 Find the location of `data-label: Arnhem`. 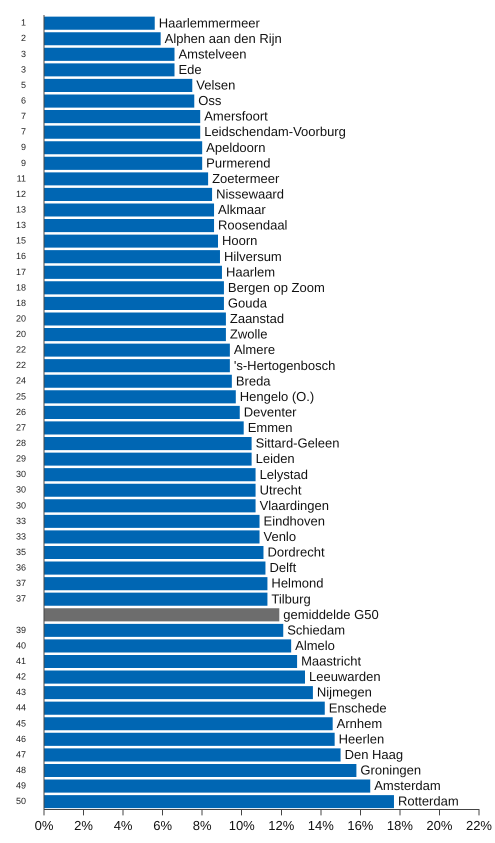

data-label: Arnhem is located at coordinates (359, 723).